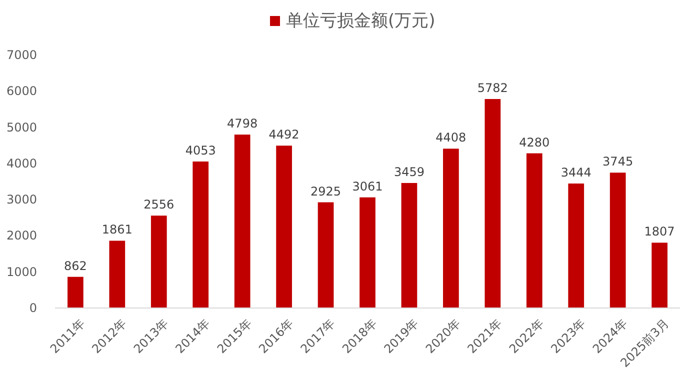  Describe the element at coordinates (361, 21) in the screenshot. I see `legend-label: 单位亏损金额(万元)` at that location.